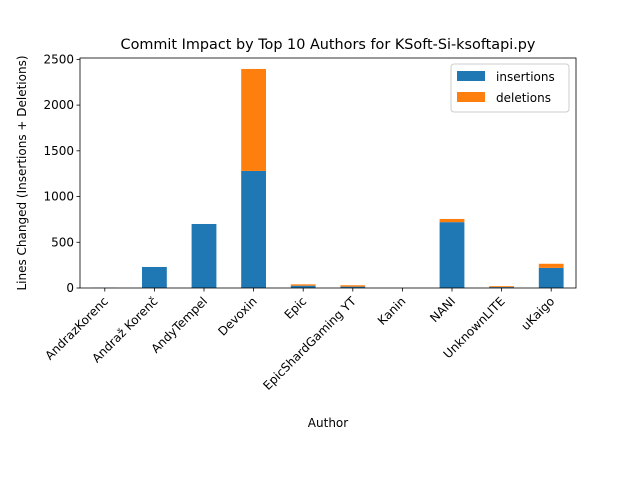 The height and width of the screenshot is (484, 640). Describe the element at coordinates (523, 98) in the screenshot. I see `legend-label-deletions: deletions` at that location.